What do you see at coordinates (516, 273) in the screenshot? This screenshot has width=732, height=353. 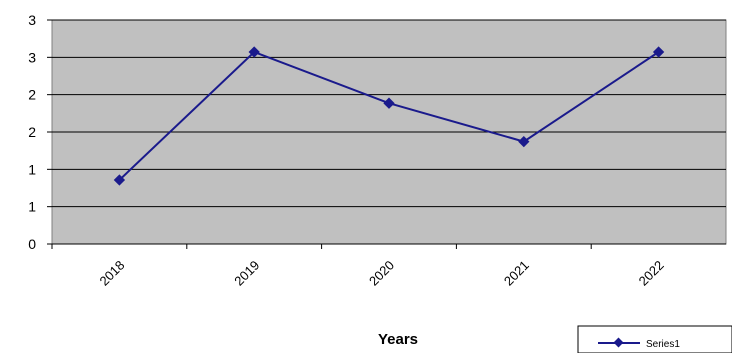 I see `x-tick-label: 2021` at bounding box center [516, 273].